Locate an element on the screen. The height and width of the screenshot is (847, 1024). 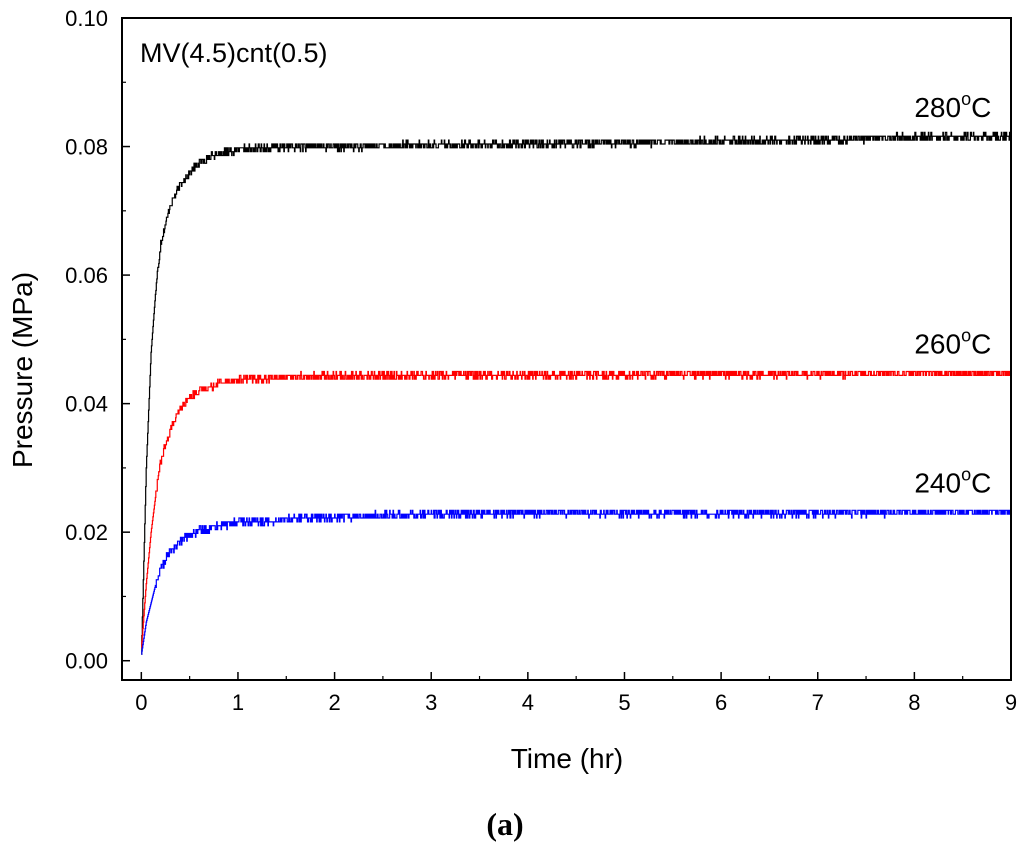
x-tick-label: 7 is located at coordinates (818, 702).